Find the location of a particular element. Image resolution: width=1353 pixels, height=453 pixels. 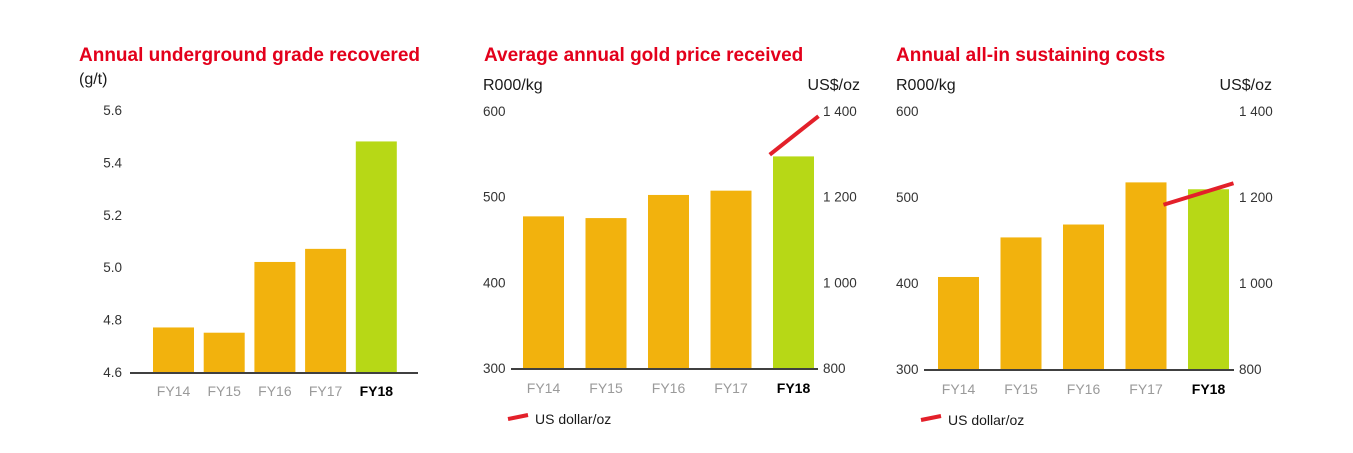

chart-title: Annual all-in sustaining costs is located at coordinates (1030, 55).